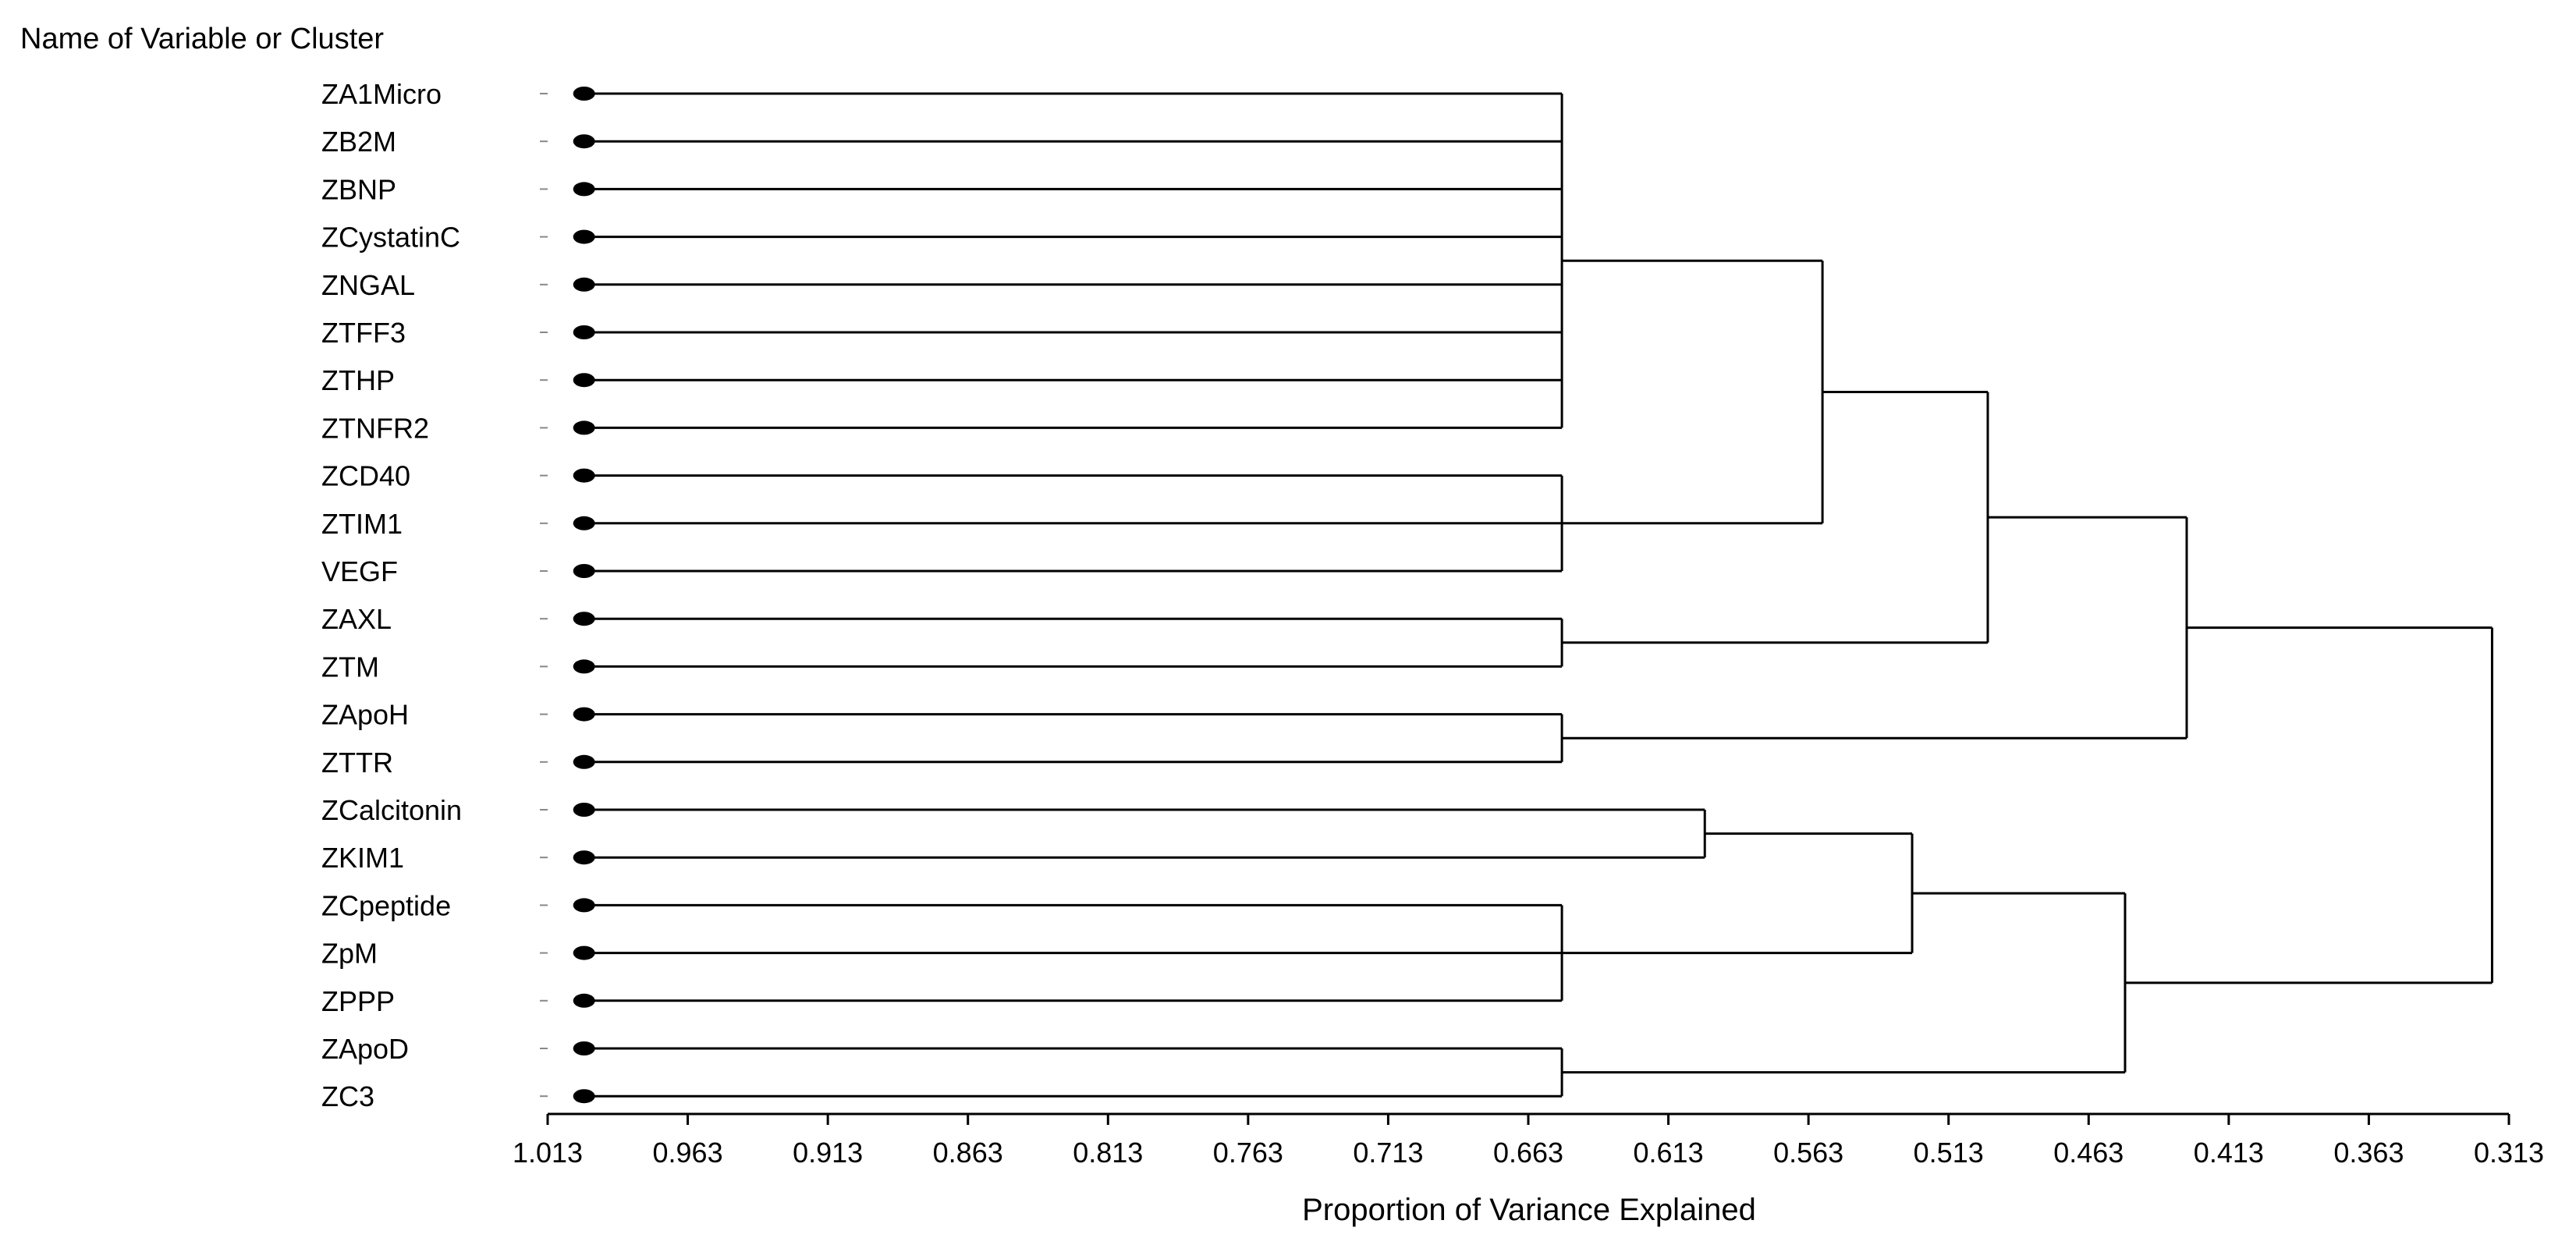 The width and height of the screenshot is (2576, 1238). Describe the element at coordinates (1669, 1153) in the screenshot. I see `x-tick-label: 0.613` at that location.